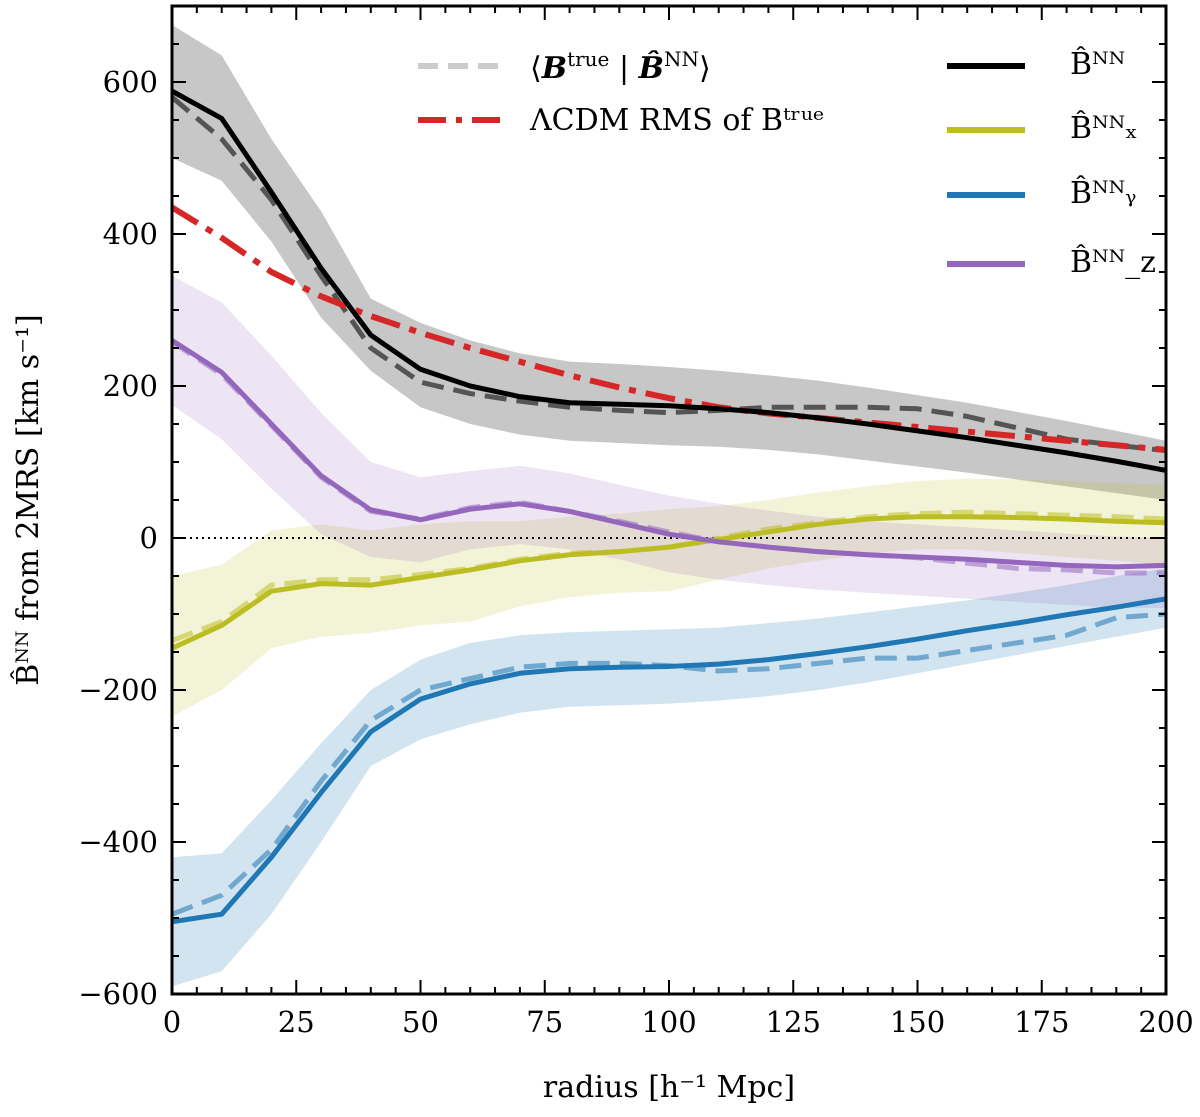  What do you see at coordinates (130, 386) in the screenshot?
I see `y-tick-label: 200` at bounding box center [130, 386].